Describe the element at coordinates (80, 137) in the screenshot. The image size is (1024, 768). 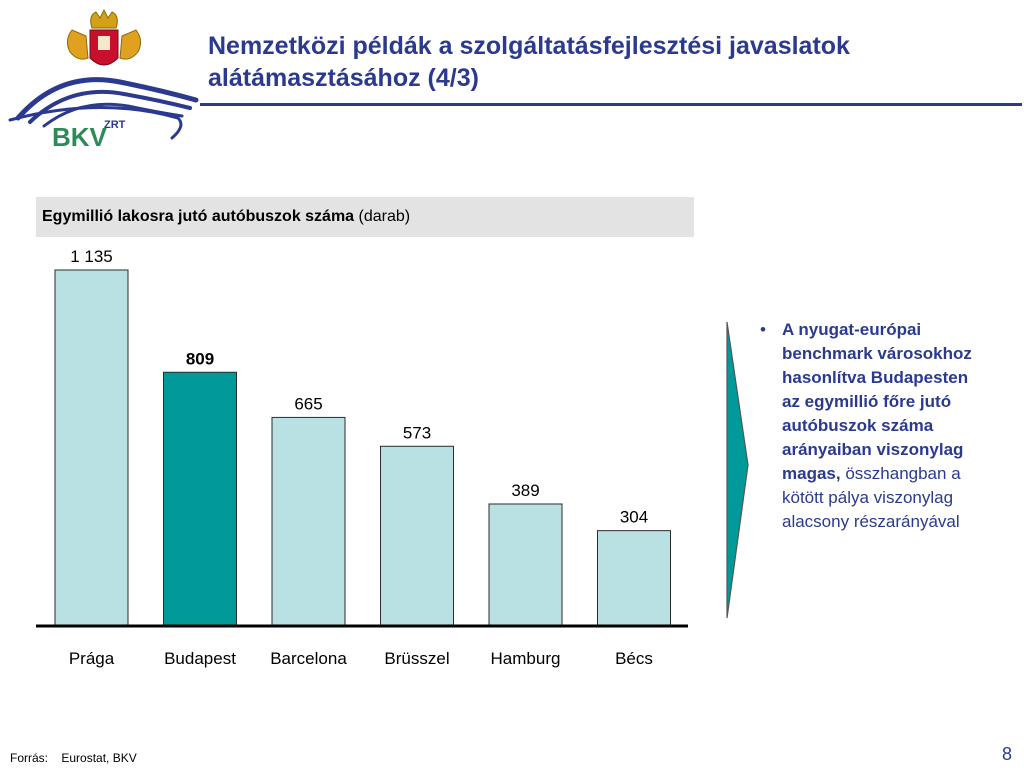
I see `logo-text: BKV` at that location.